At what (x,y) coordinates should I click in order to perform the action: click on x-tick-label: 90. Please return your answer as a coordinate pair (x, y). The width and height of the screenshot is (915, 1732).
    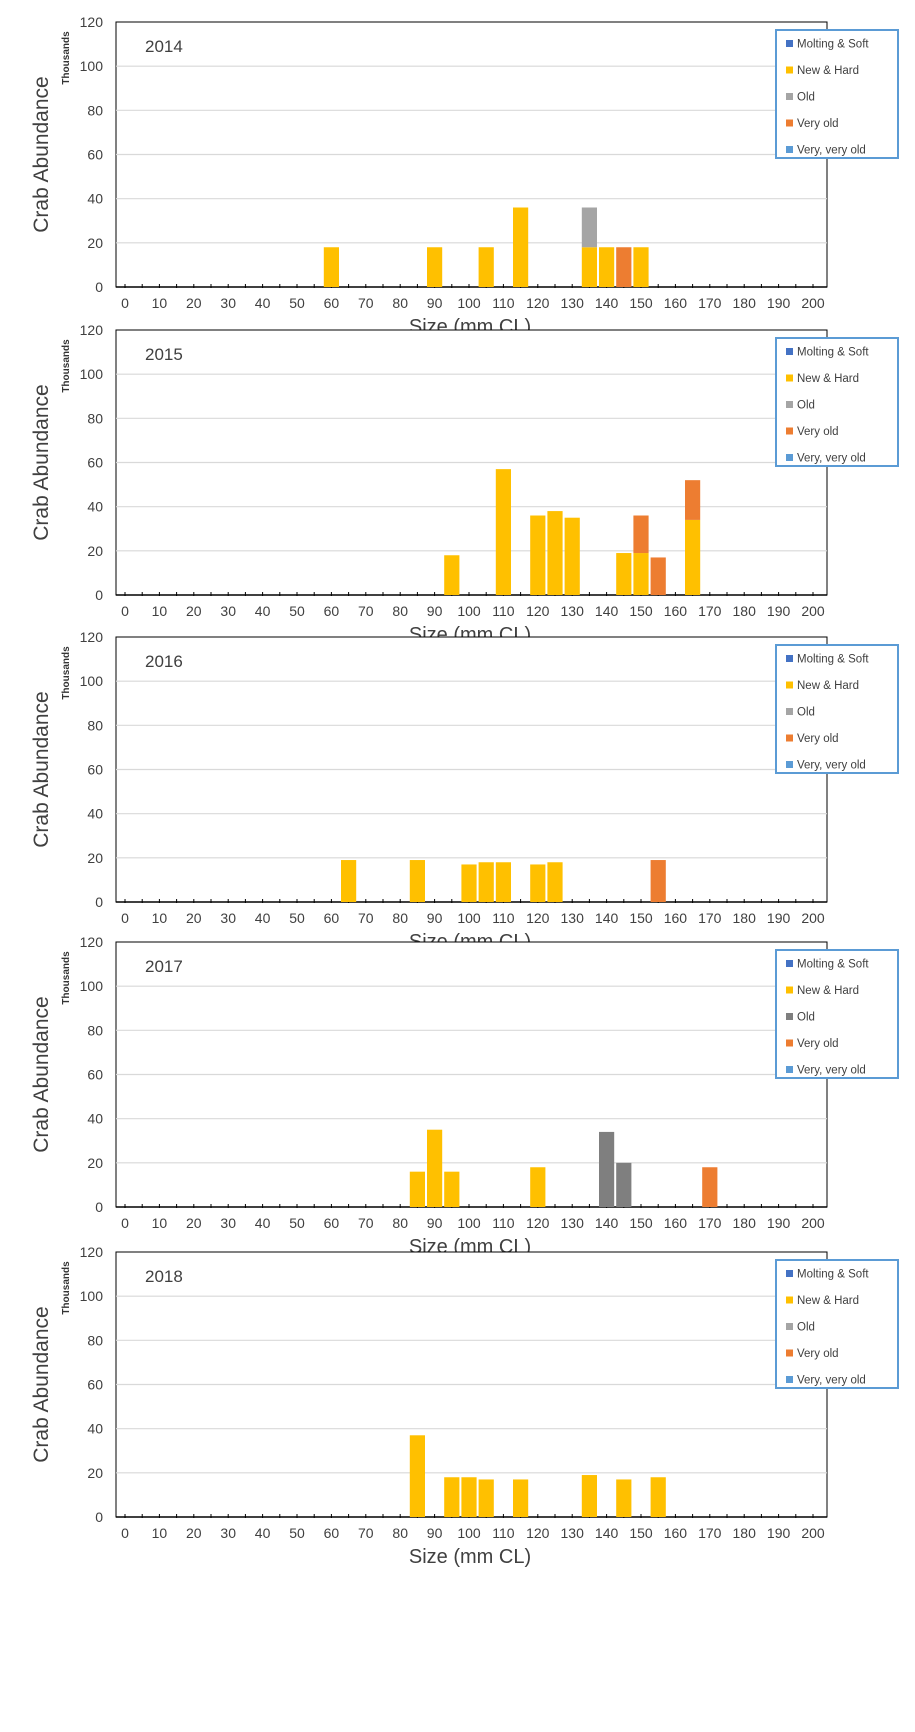
    Looking at the image, I should click on (435, 611).